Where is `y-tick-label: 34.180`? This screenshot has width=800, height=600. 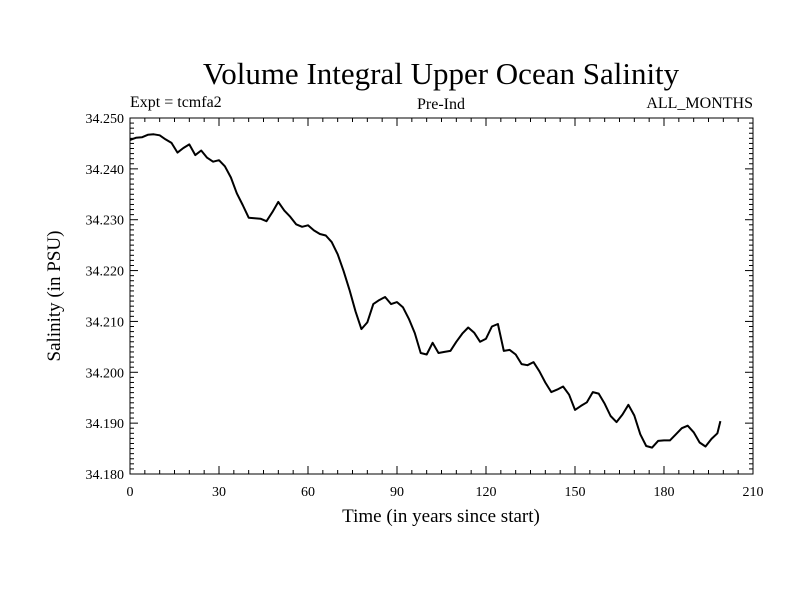 y-tick-label: 34.180 is located at coordinates (105, 475).